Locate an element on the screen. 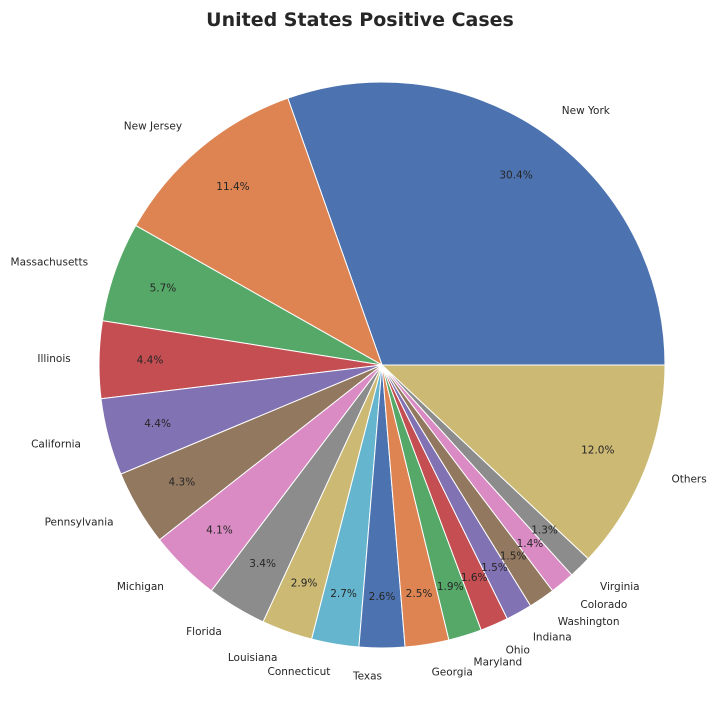 The width and height of the screenshot is (720, 720). pct-label: 1.3% is located at coordinates (544, 531).